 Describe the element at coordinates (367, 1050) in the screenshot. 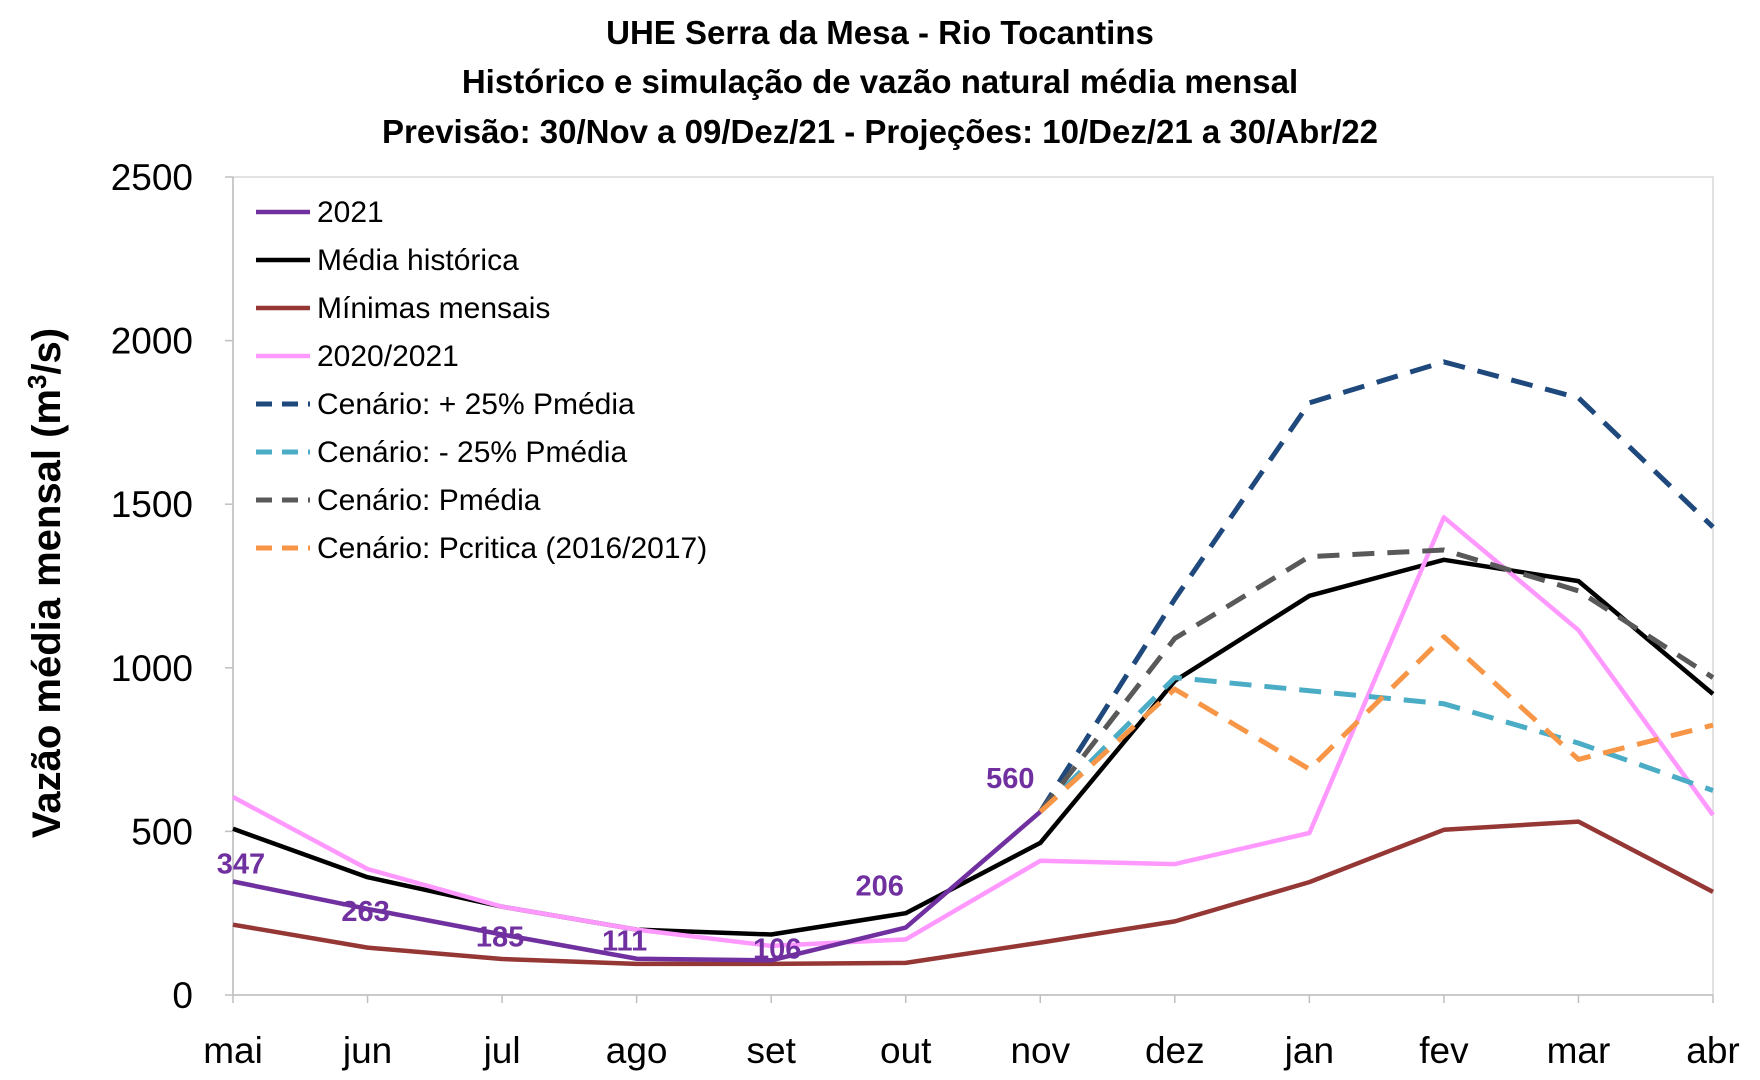

I see `x-tick-label: jun` at that location.